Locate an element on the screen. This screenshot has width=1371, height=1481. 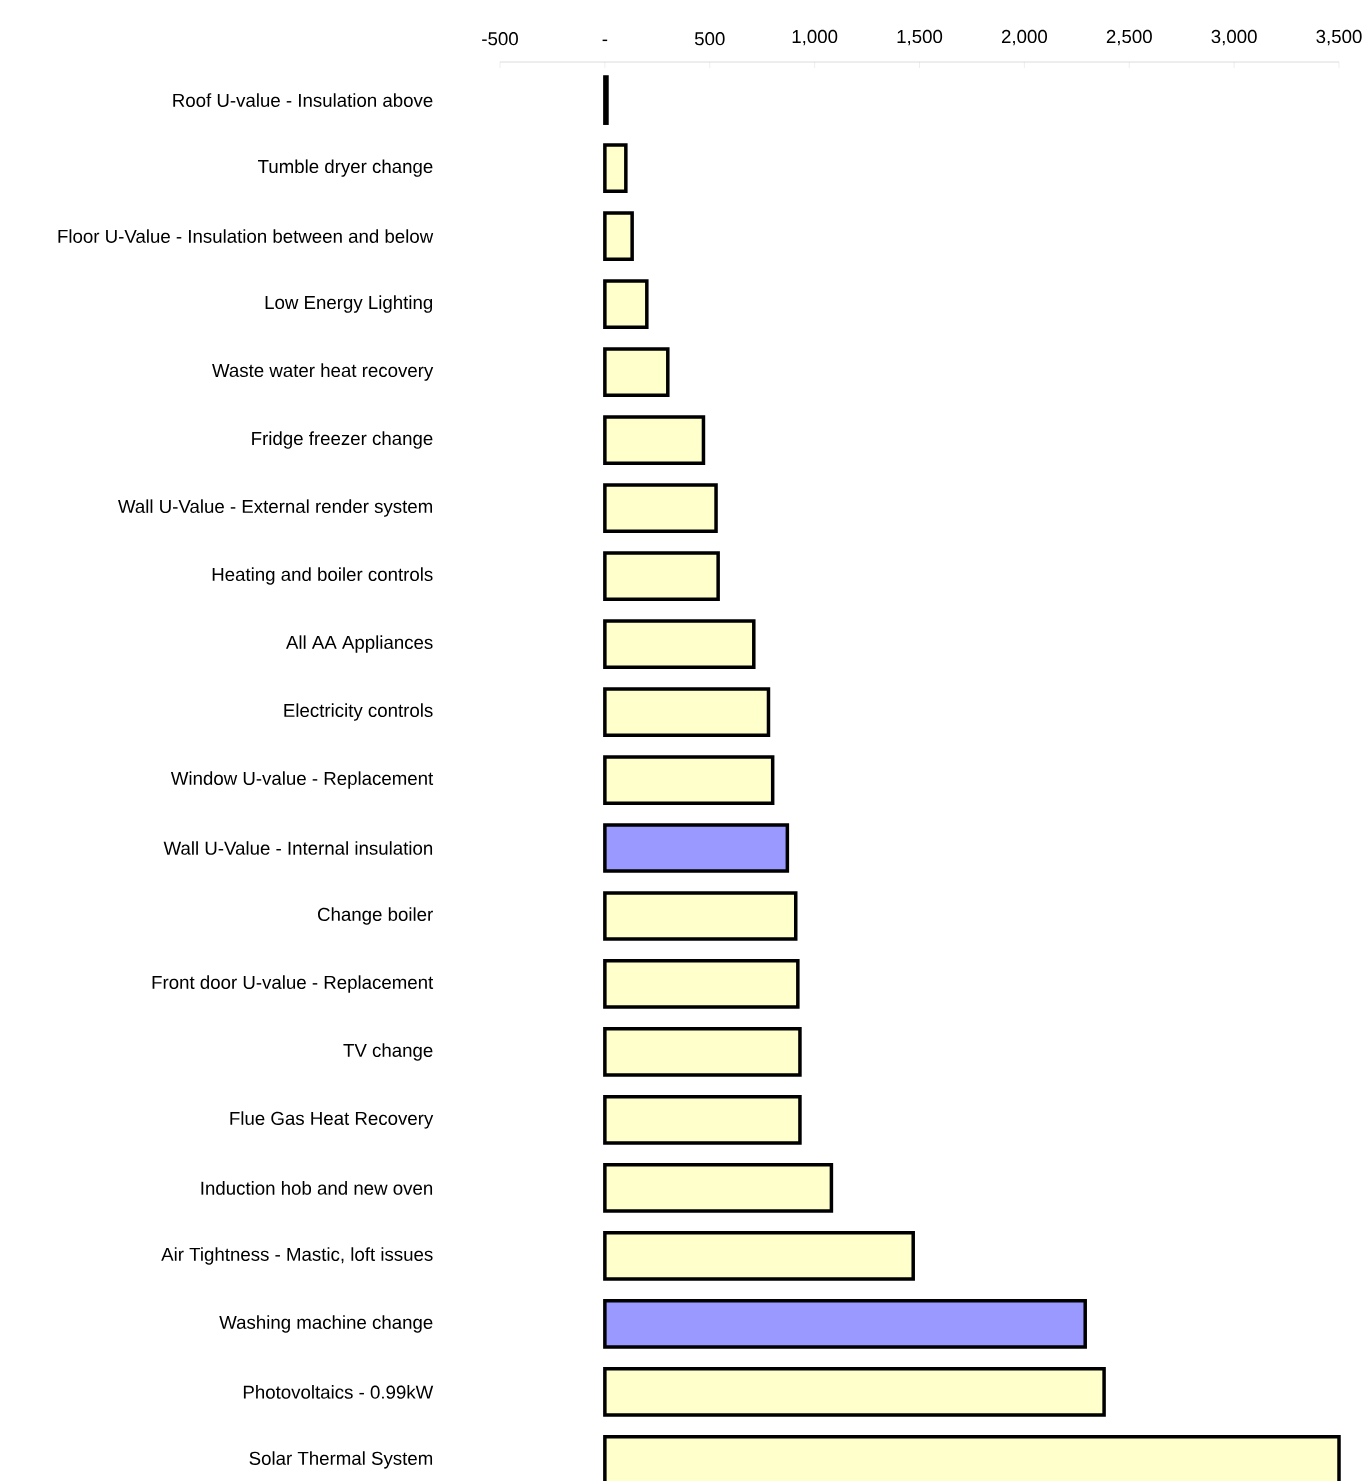
y-tick-label: Floor U-Value - Insulation between and below is located at coordinates (246, 236).